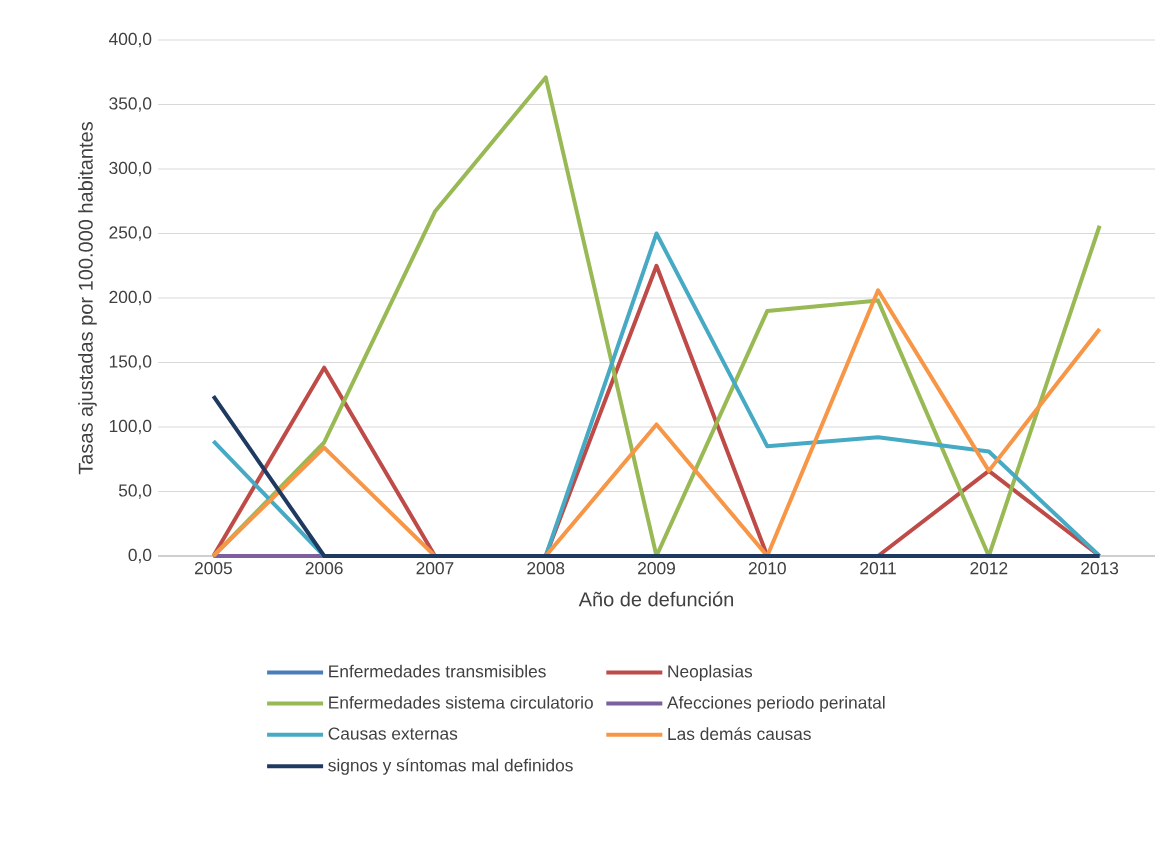 This screenshot has height=861, width=1173. What do you see at coordinates (1100, 568) in the screenshot?
I see `x-tick-label: 2013` at bounding box center [1100, 568].